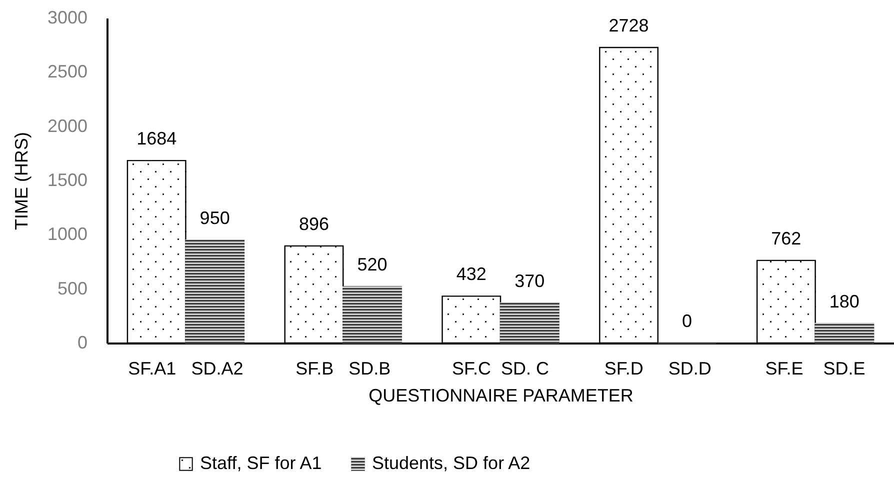 The image size is (894, 478). Describe the element at coordinates (67, 234) in the screenshot. I see `y-tick-label: 1000` at that location.